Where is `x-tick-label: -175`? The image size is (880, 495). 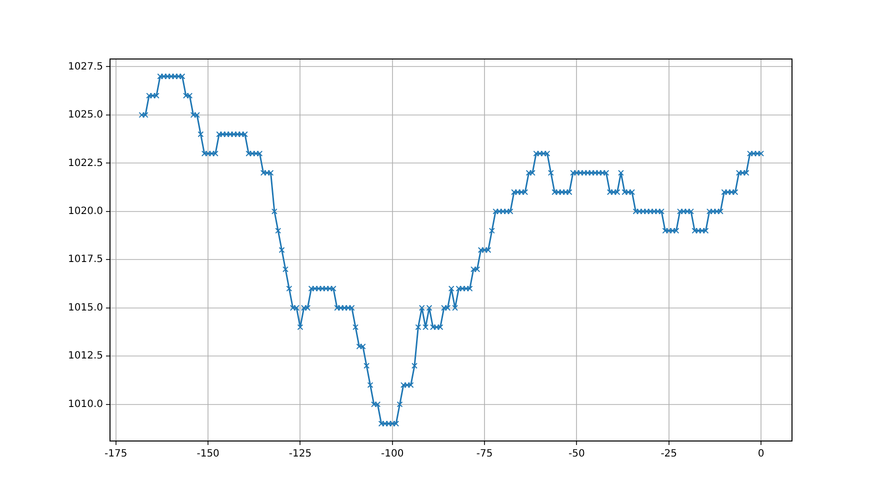 x-tick-label: -175 is located at coordinates (116, 454).